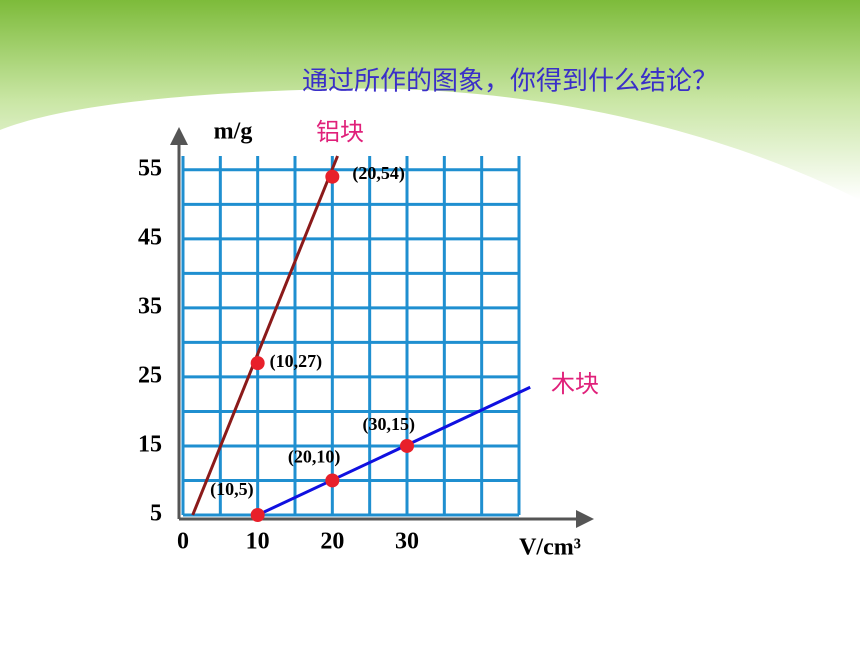 The width and height of the screenshot is (860, 645). What do you see at coordinates (575, 384) in the screenshot?
I see `series-name: 木块` at bounding box center [575, 384].